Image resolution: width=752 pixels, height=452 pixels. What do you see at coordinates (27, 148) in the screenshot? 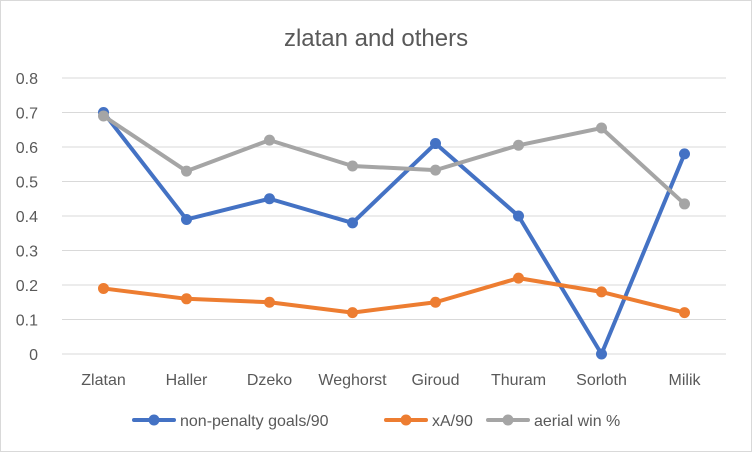
I see `y-tick-label: 0.6` at bounding box center [27, 148].